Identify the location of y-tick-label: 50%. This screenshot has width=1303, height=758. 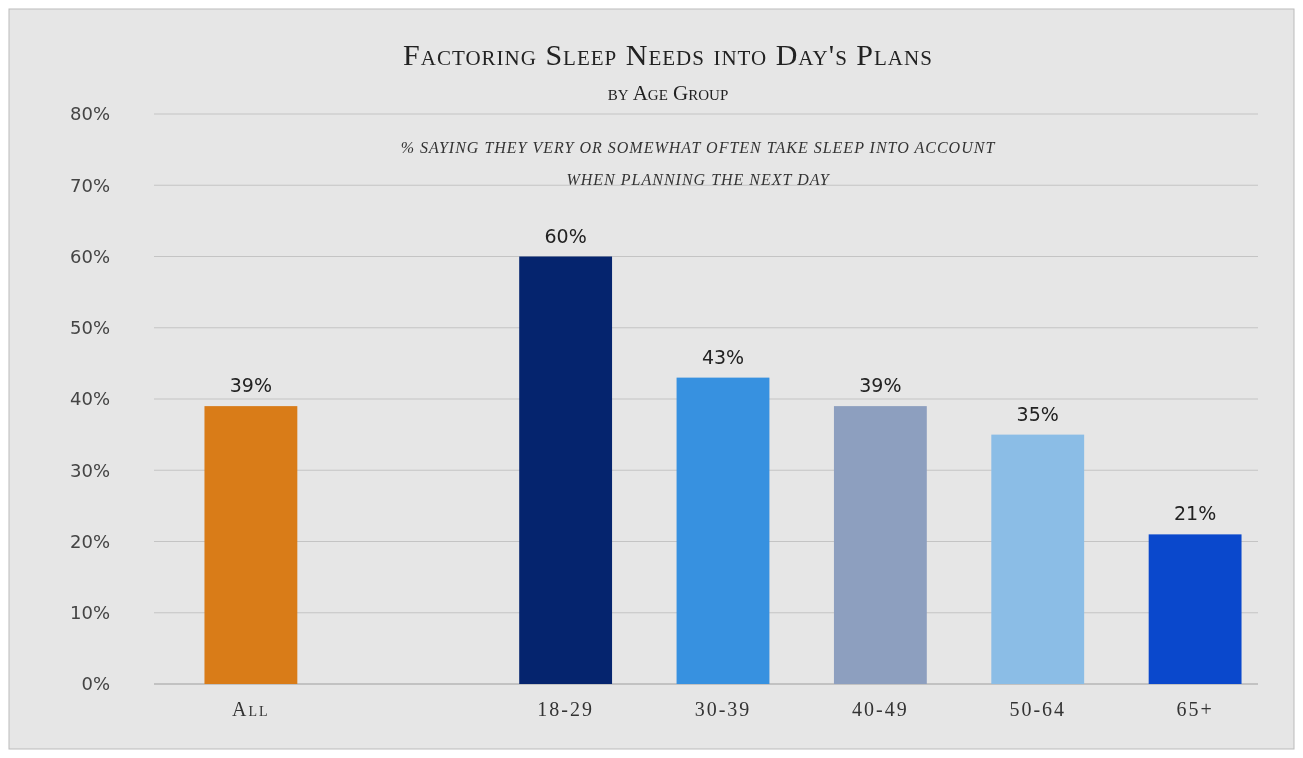
(89, 328).